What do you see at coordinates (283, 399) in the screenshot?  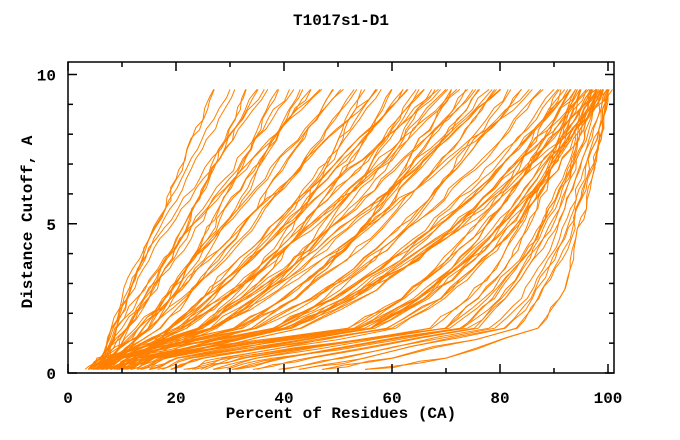 I see `x-tick-label: 40` at bounding box center [283, 399].